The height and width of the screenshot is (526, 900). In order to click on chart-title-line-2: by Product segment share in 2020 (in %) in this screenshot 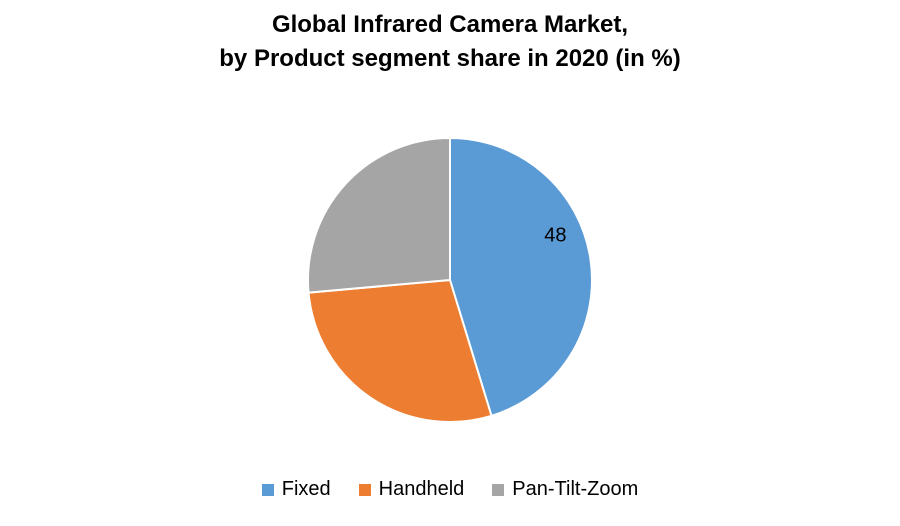, I will do `click(450, 58)`.